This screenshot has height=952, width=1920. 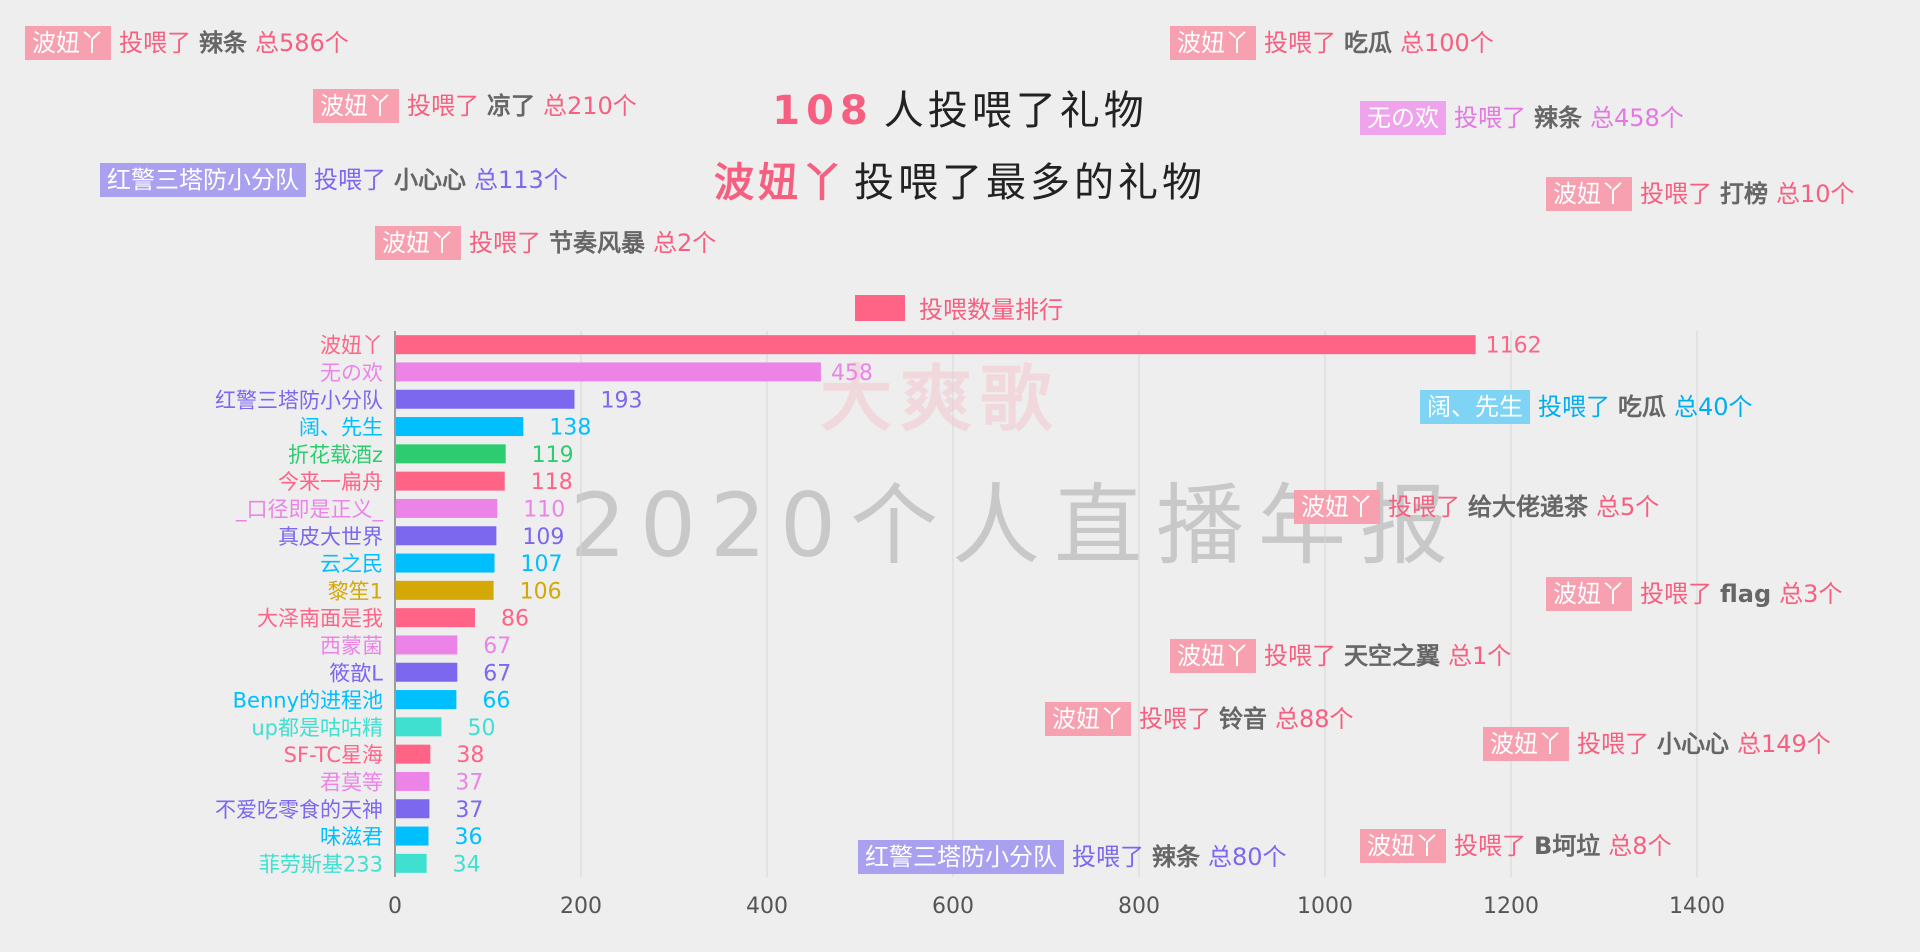 I want to click on value-label: 109, so click(x=543, y=537).